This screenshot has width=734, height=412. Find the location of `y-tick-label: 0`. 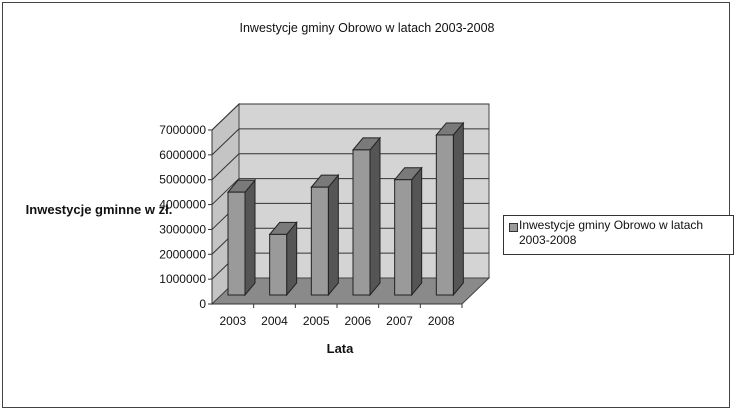

y-tick-label: 0 is located at coordinates (202, 304).